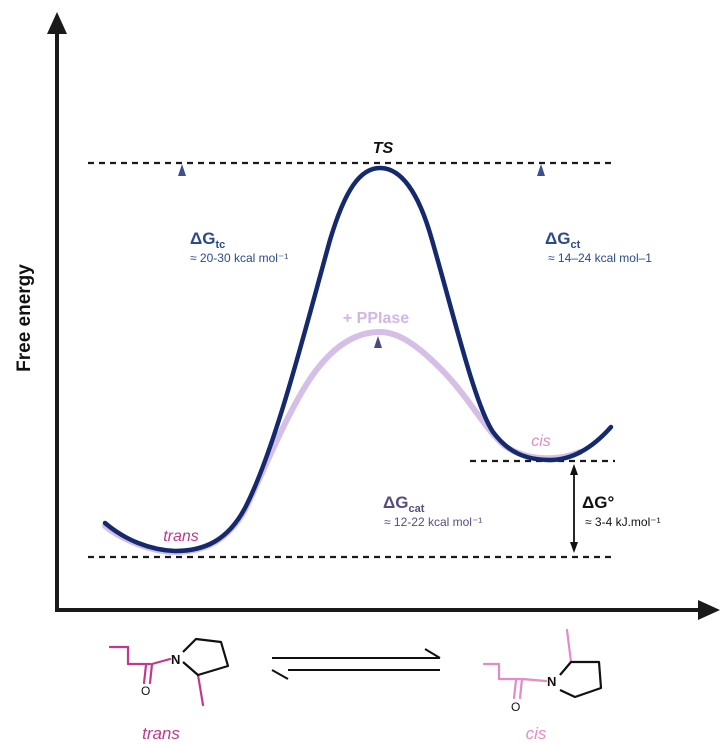  What do you see at coordinates (581, 679) in the screenshot?
I see `cis-pyrrolidine-ring` at bounding box center [581, 679].